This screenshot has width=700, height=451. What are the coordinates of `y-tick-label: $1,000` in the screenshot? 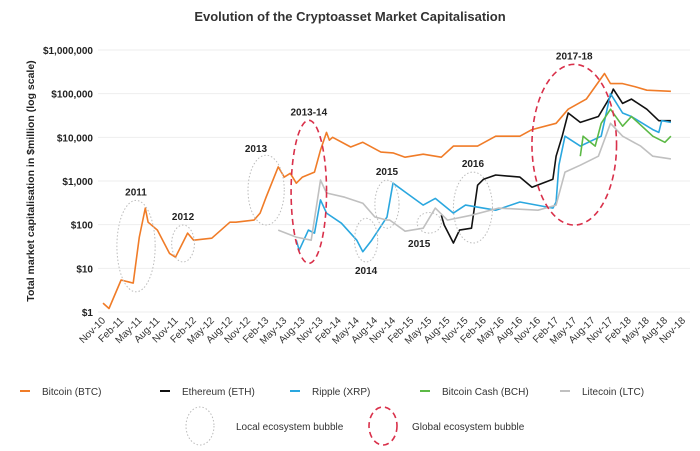 It's located at (77, 182).